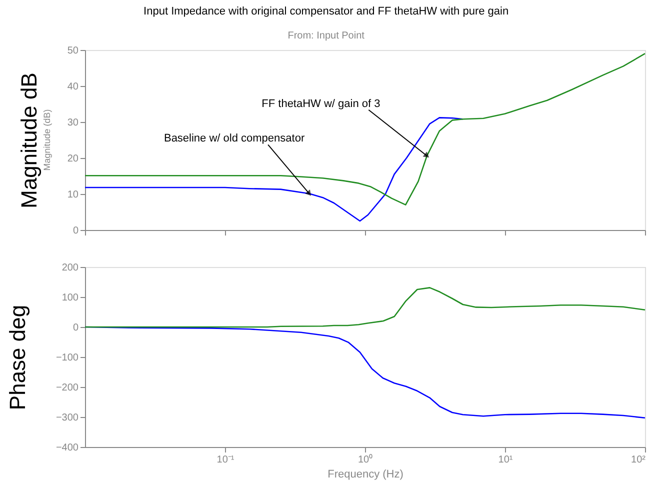 The height and width of the screenshot is (500, 662). Describe the element at coordinates (70, 298) in the screenshot. I see `y-tick-label: 100` at that location.